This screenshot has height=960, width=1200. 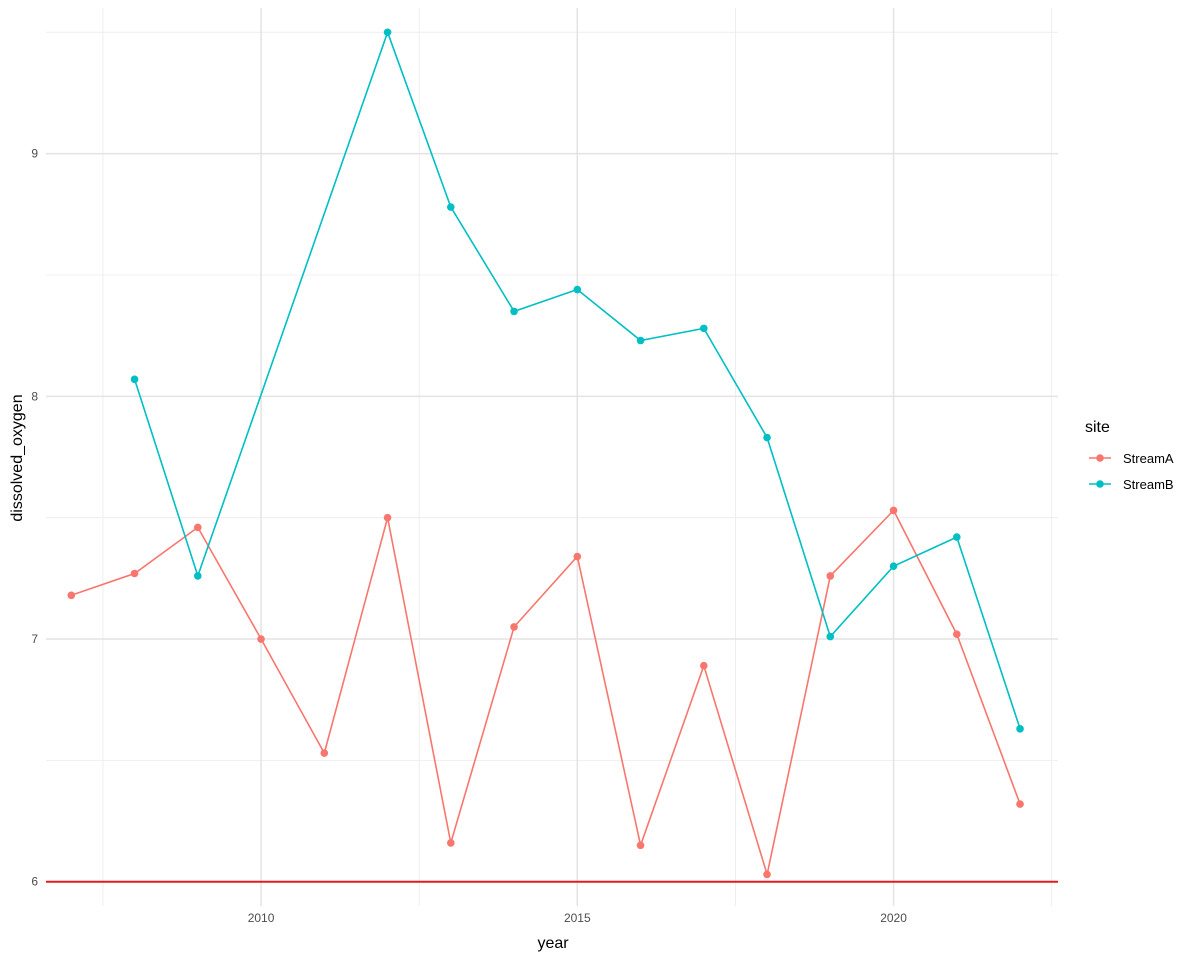 What do you see at coordinates (34, 639) in the screenshot?
I see `y-tick-label: 7` at bounding box center [34, 639].